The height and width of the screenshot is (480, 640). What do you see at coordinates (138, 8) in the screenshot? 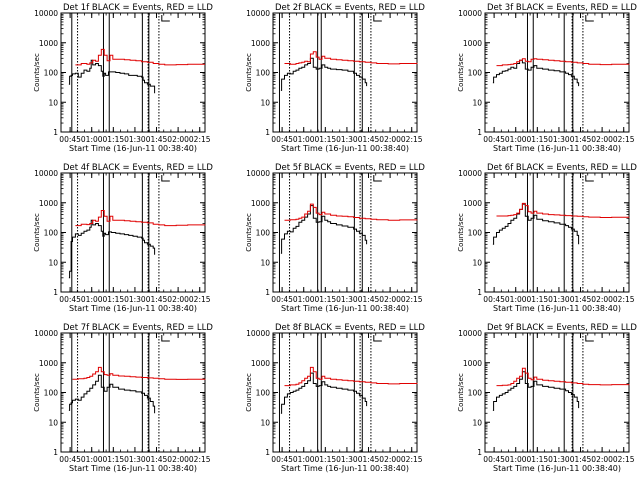
I see `panel-title: Det 1f BLACK = Events, RED = LLD` at bounding box center [138, 8].